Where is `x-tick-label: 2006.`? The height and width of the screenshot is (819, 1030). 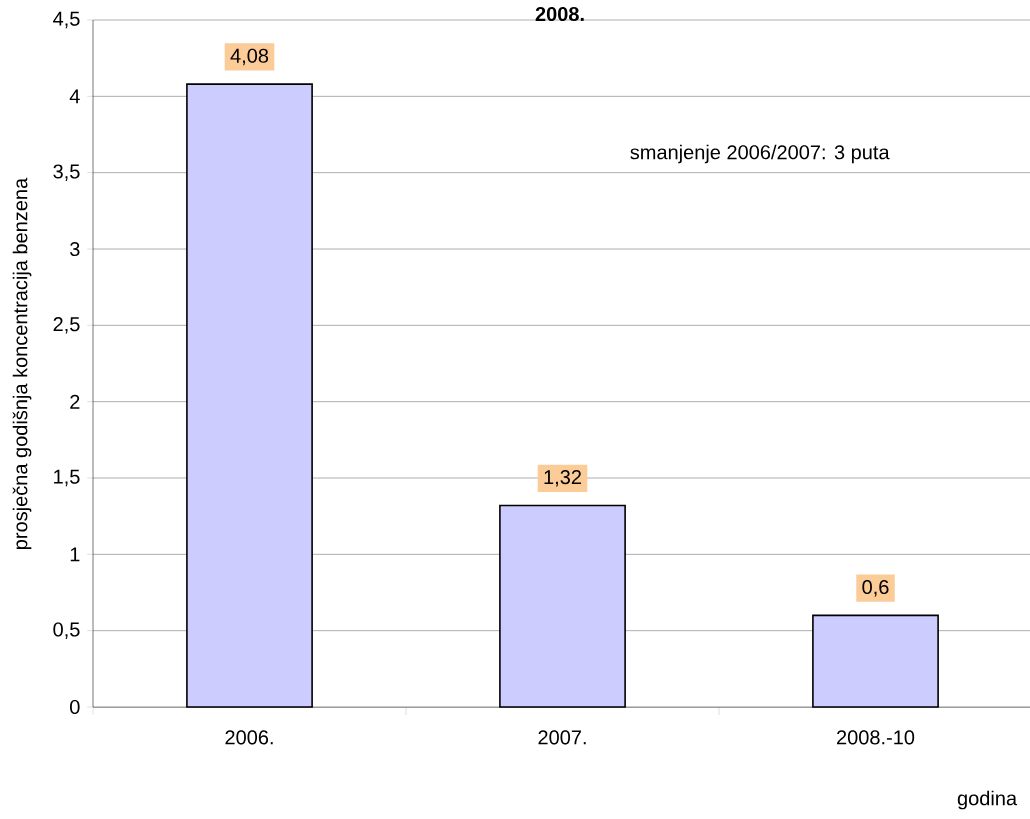 x-tick-label: 2006. is located at coordinates (249, 737).